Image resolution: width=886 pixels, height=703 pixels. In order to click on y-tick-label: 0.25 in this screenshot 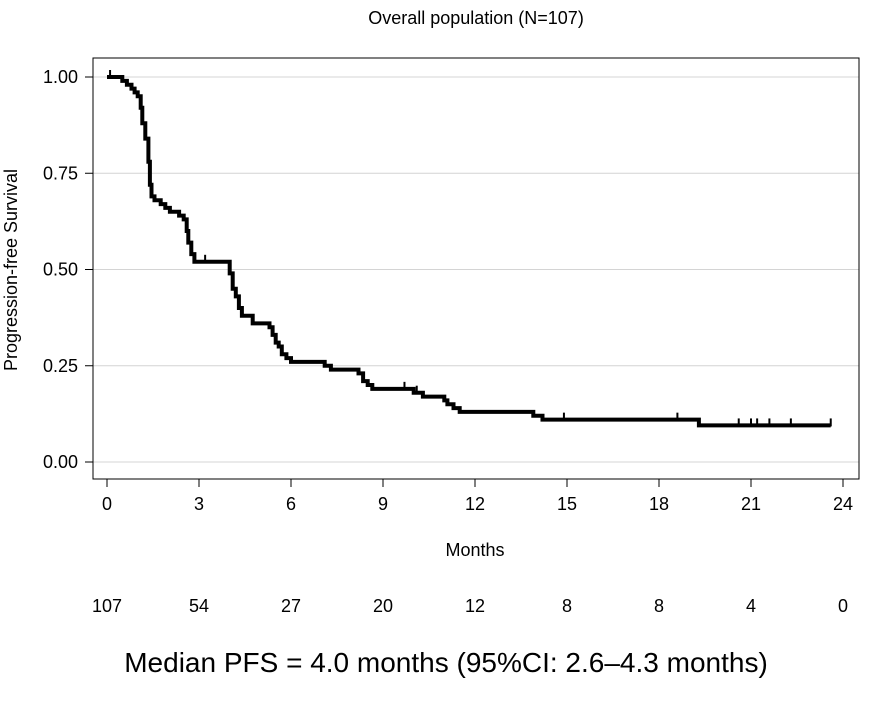, I will do `click(60, 366)`.